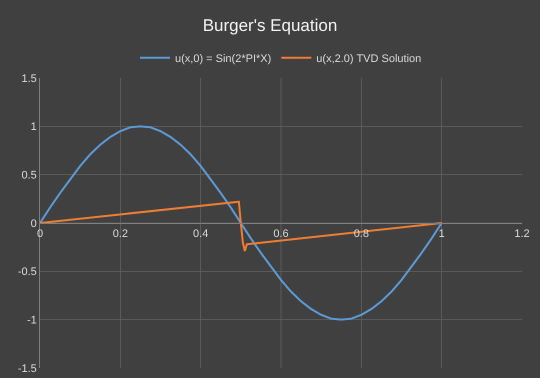 Image resolution: width=540 pixels, height=378 pixels. What do you see at coordinates (27, 368) in the screenshot?
I see `y-tick-label: -1.5` at bounding box center [27, 368].